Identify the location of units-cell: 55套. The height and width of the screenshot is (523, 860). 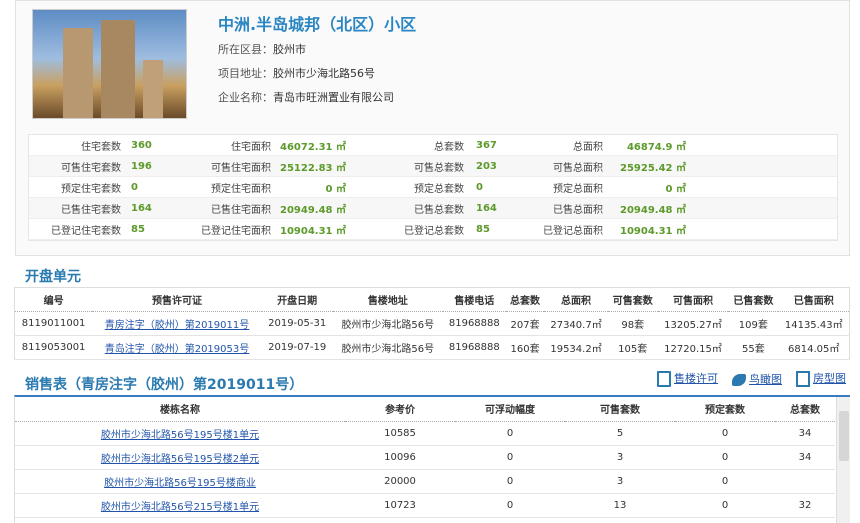
(753, 347).